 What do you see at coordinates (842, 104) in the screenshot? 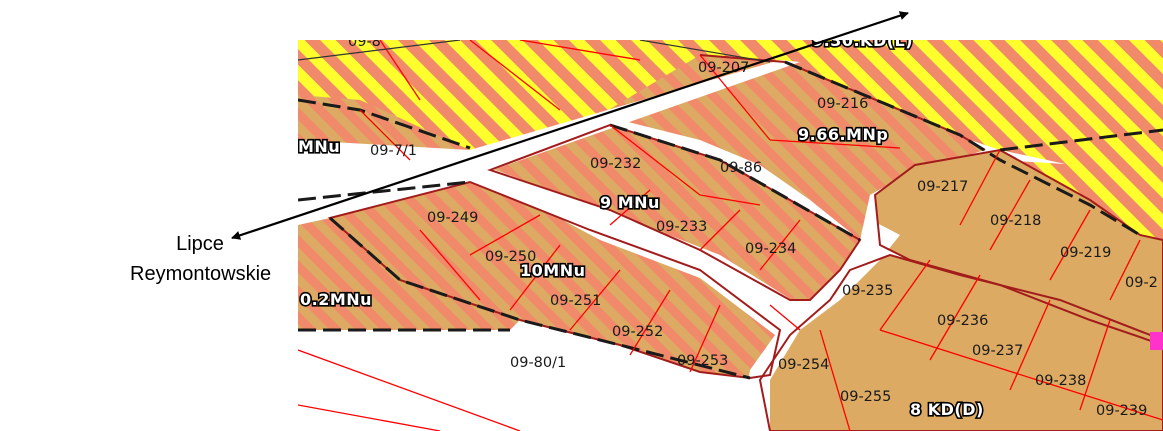
I see `parcel-label: 09-216` at bounding box center [842, 104].